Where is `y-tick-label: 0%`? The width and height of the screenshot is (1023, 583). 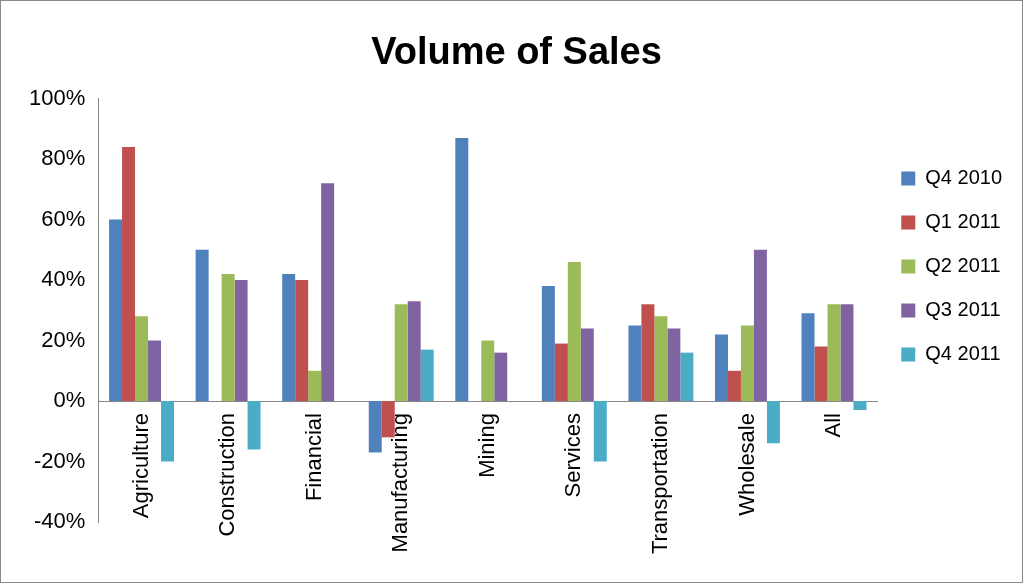 y-tick-label: 0% is located at coordinates (69, 400).